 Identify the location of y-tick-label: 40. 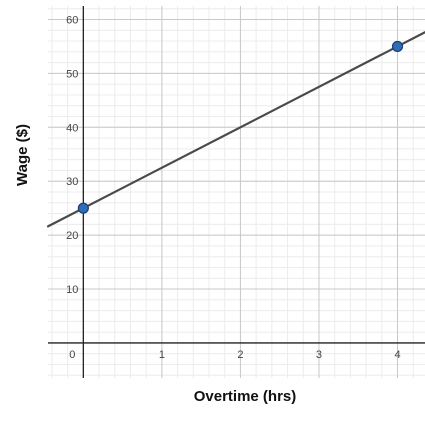
(72, 128).